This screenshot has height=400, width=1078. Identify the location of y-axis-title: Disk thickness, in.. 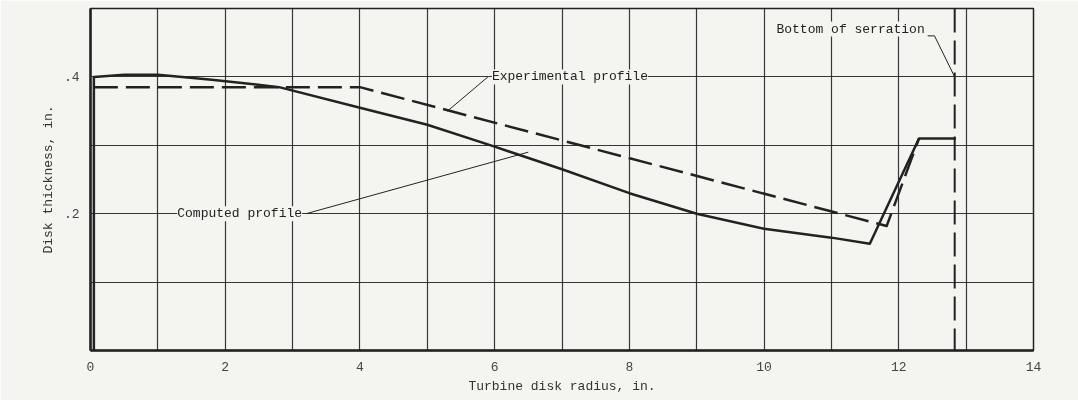
(48, 179).